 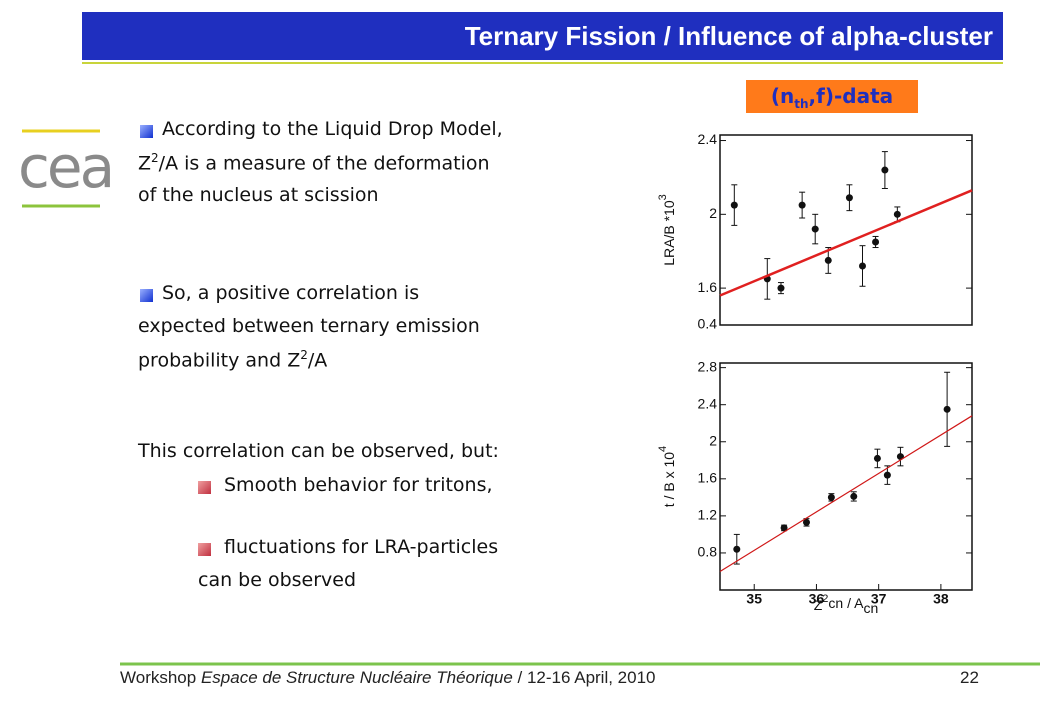 What do you see at coordinates (782, 96) in the screenshot?
I see `text-run: (n` at bounding box center [782, 96].